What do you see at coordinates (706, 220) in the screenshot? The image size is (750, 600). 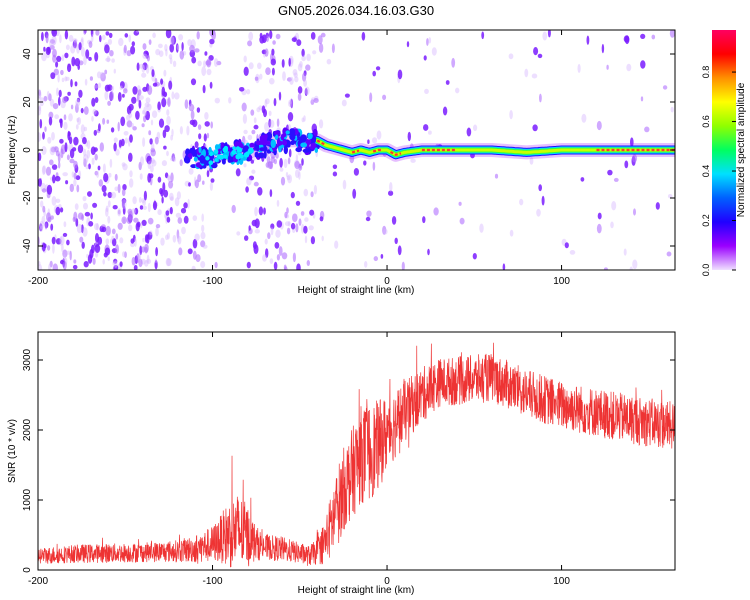 I see `colorbar-tick-label: 0.2` at bounding box center [706, 220].